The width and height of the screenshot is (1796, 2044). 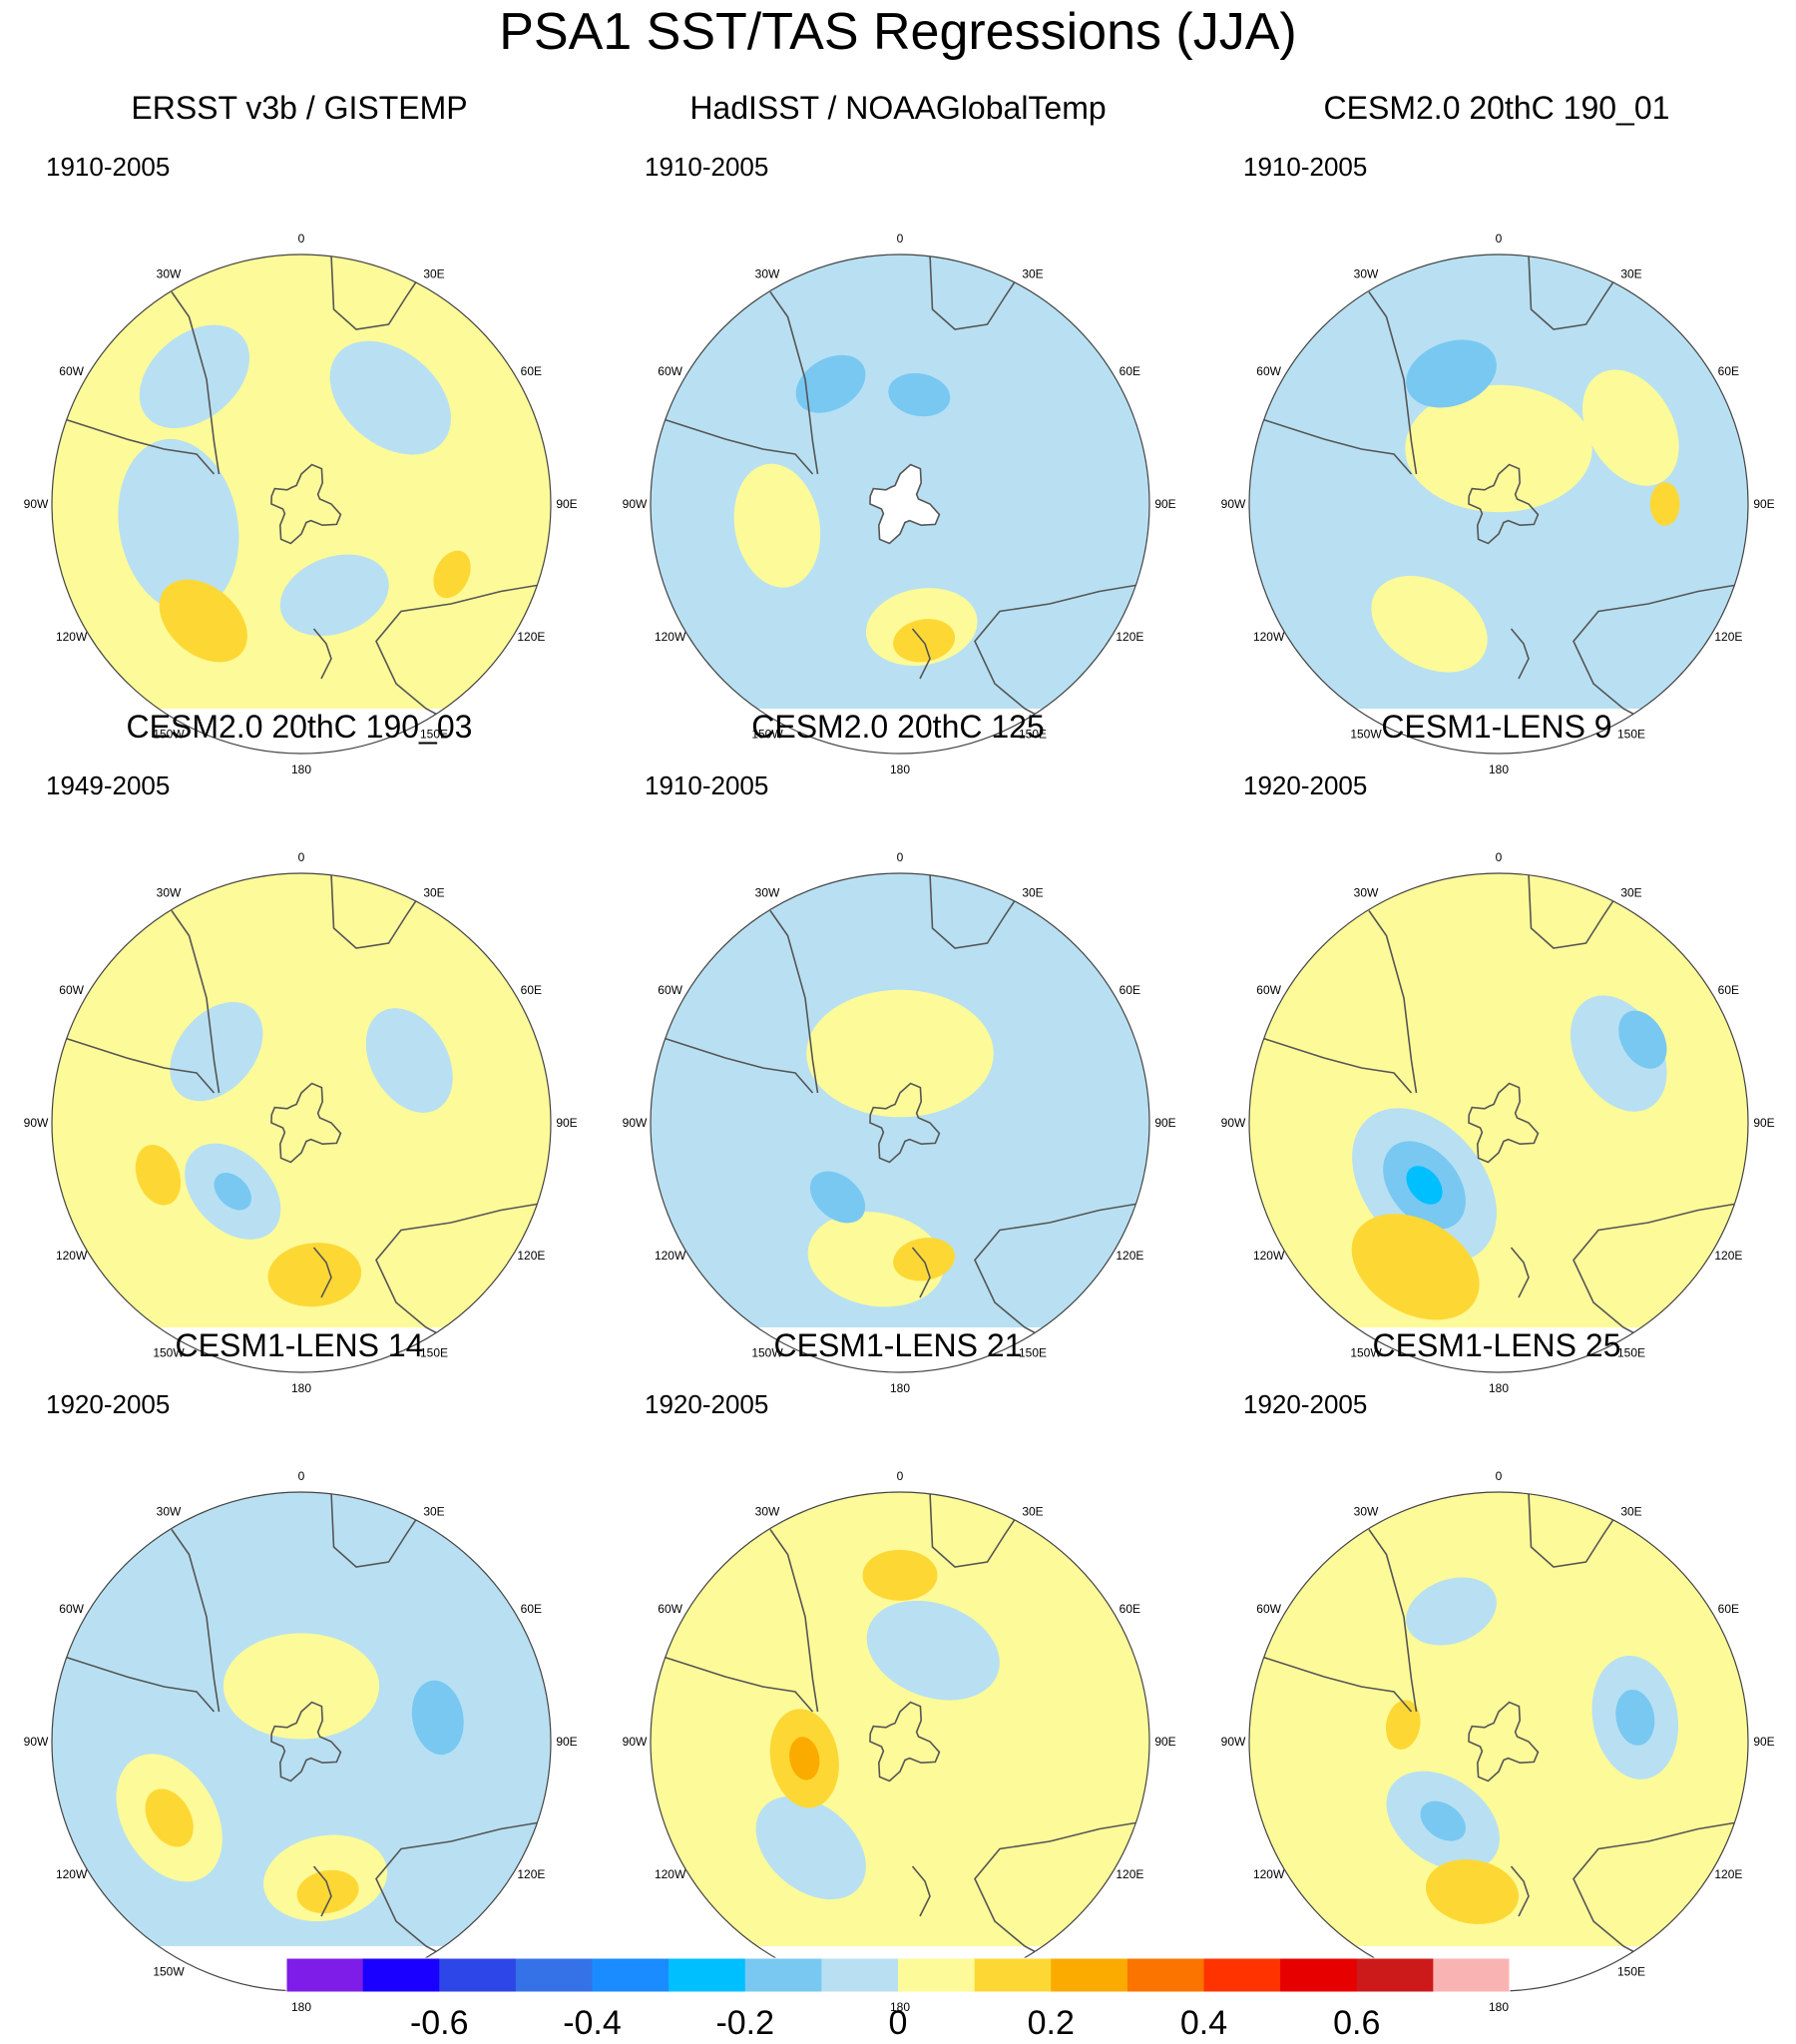 I want to click on colorbar-tick-label: 0.4, so click(x=1203, y=2023).